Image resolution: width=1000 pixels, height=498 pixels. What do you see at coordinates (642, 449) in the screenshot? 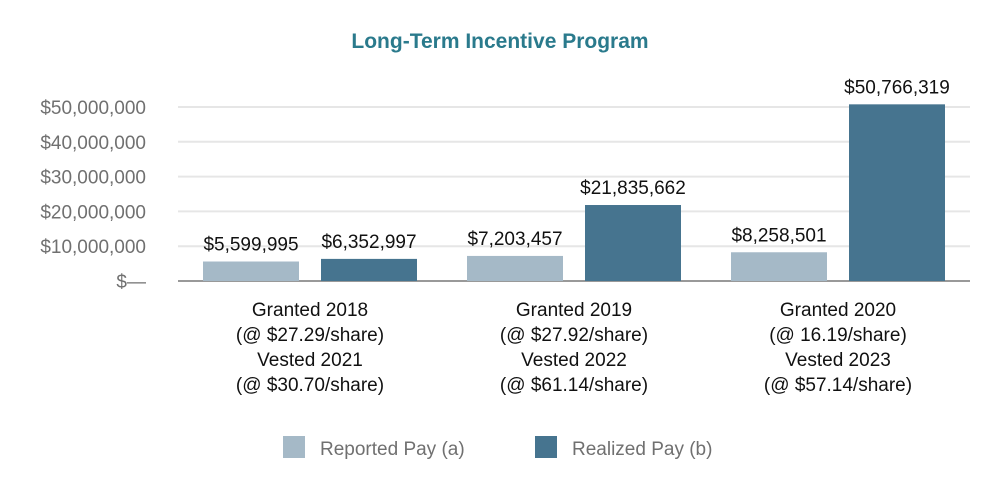
I see `legend-label: Realized Pay (b)` at bounding box center [642, 449].